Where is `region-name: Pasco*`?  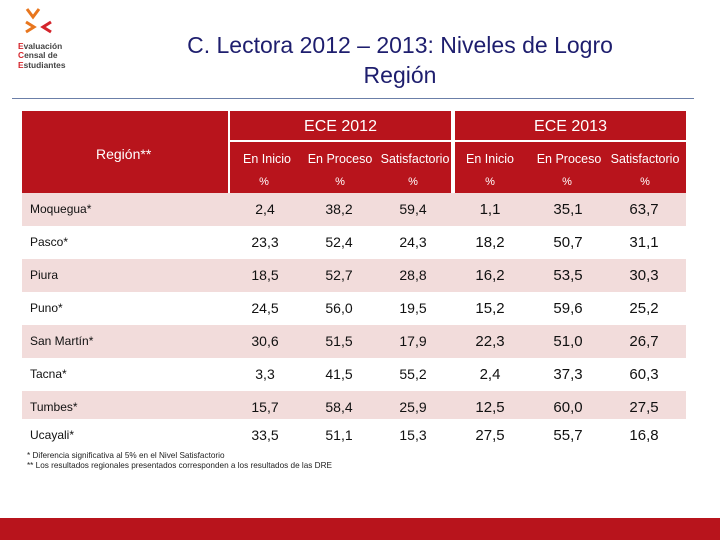
region-name: Pasco* is located at coordinates (49, 242).